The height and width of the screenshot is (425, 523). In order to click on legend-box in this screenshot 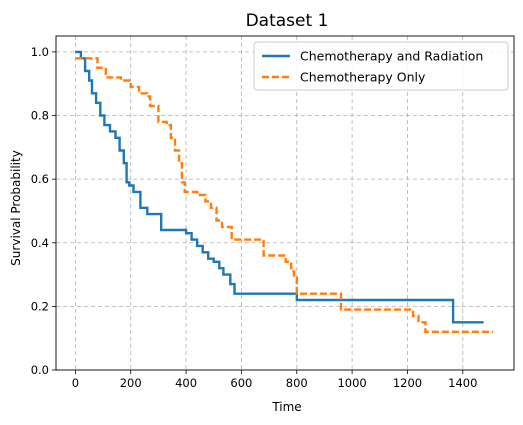, I will do `click(381, 66)`.